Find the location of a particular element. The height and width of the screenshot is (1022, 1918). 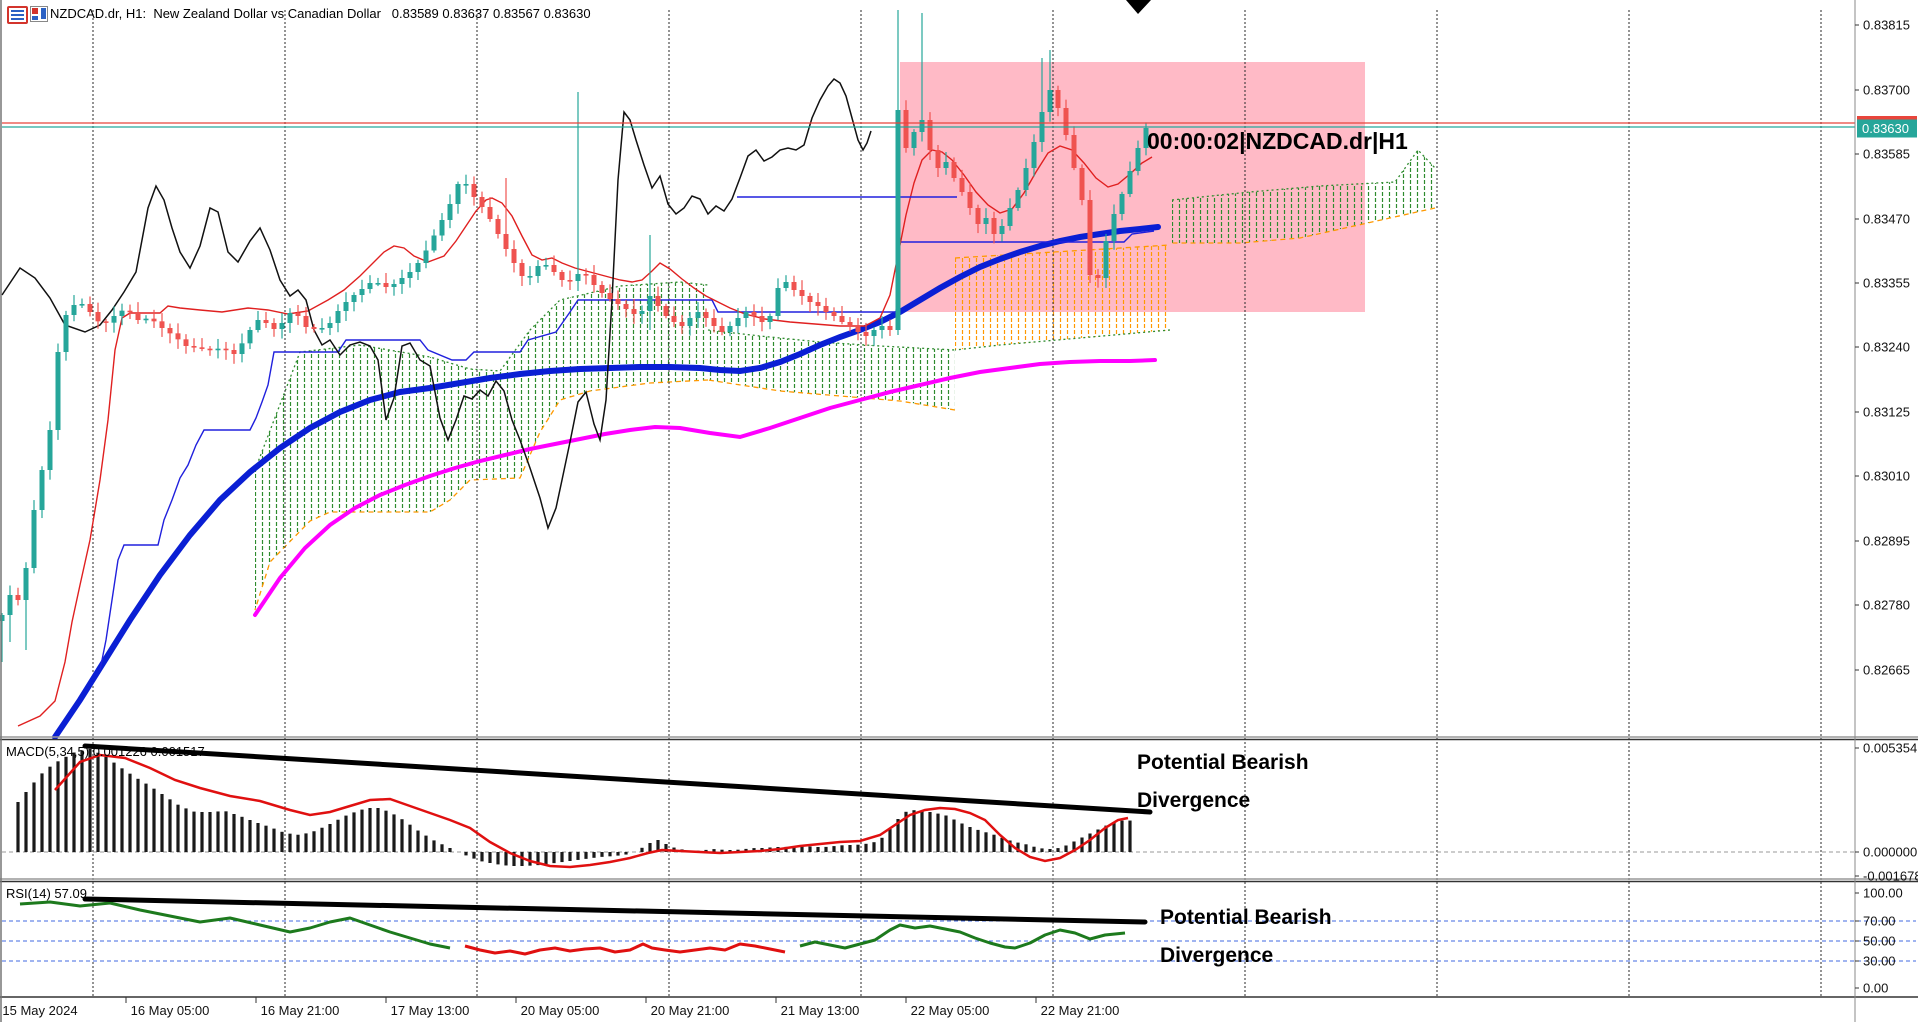

rsi-indicator-label: RSI(14) 57.09 is located at coordinates (46, 893).